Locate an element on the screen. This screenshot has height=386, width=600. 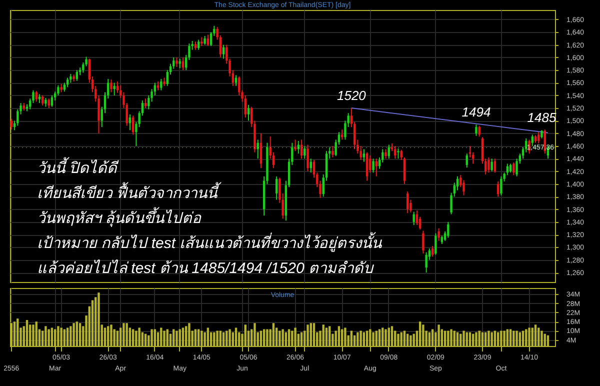
annotation: วันพฤหัสฯ ลุ้นดันขึ้นไปต่อ is located at coordinates (119, 217).